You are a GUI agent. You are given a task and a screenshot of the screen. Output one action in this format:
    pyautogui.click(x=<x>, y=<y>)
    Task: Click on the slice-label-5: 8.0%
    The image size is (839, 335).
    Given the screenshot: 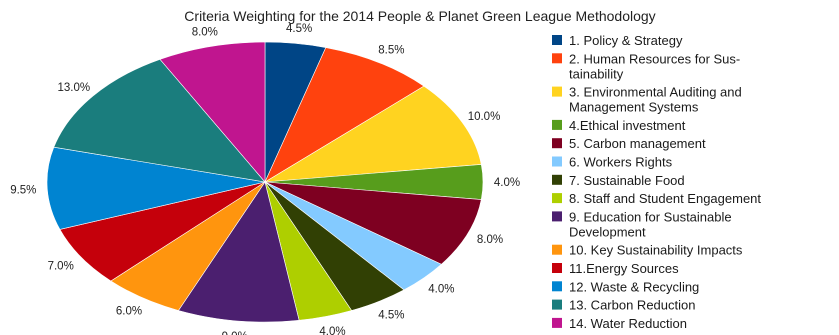 What is the action you would take?
    pyautogui.click(x=490, y=240)
    